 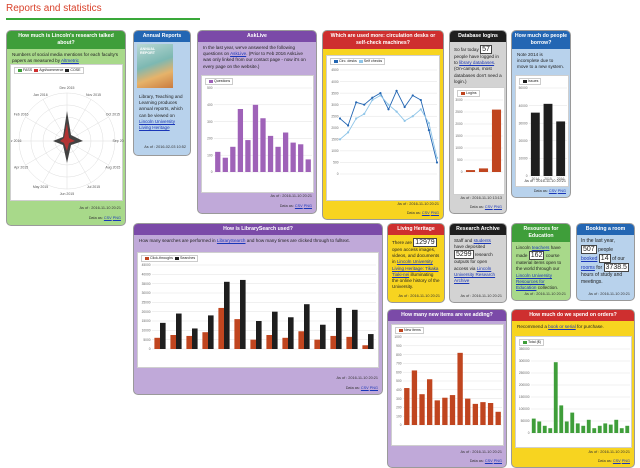 I want to click on library-databases-link: library databases, so click(x=477, y=63).